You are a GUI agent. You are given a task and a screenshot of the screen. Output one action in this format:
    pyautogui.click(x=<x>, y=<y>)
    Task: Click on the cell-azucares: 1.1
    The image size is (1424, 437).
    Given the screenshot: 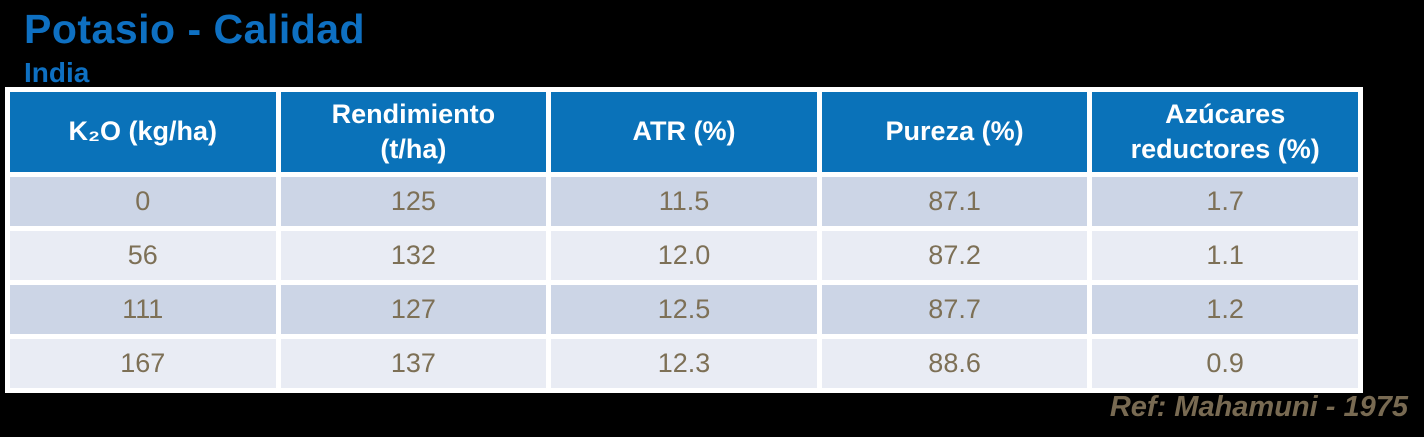 What is the action you would take?
    pyautogui.click(x=1225, y=255)
    